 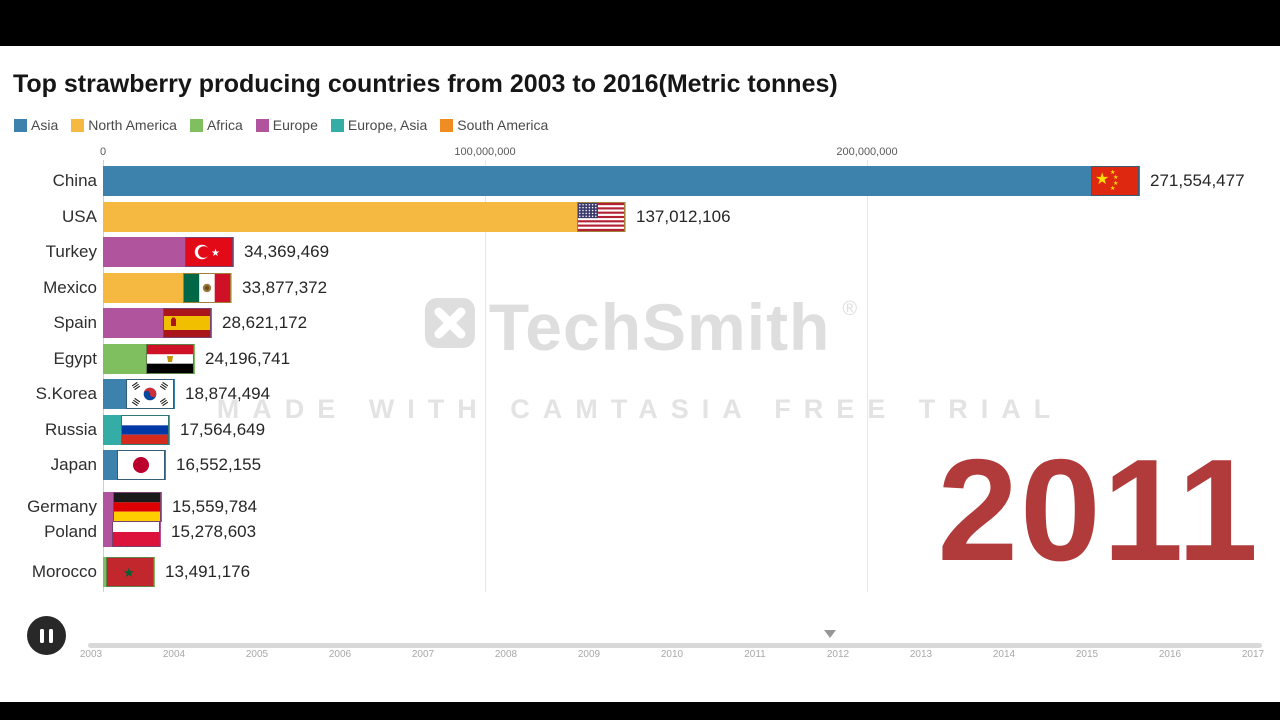 What do you see at coordinates (838, 654) in the screenshot?
I see `timeline-year-2012: 2012` at bounding box center [838, 654].